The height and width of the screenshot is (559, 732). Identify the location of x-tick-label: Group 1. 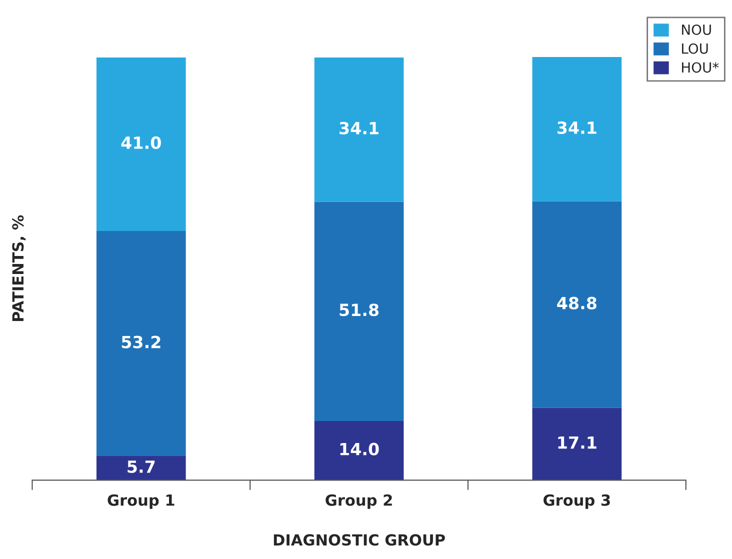
(141, 501).